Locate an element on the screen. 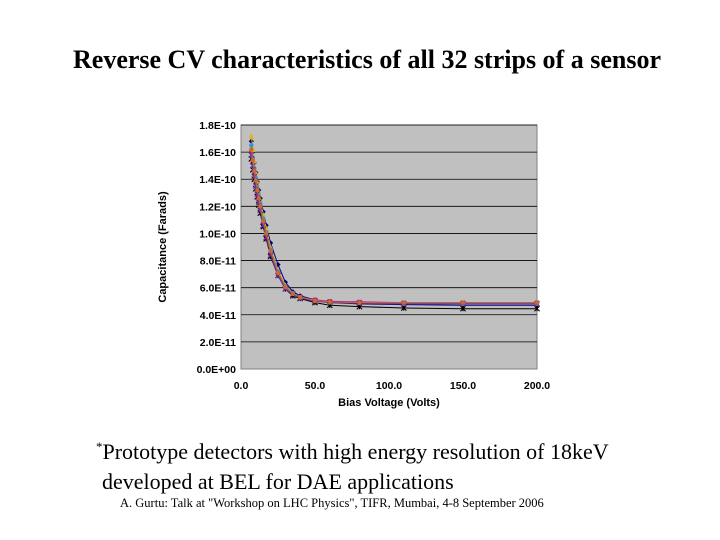 The image size is (720, 540). series is located at coordinates (394, 226).